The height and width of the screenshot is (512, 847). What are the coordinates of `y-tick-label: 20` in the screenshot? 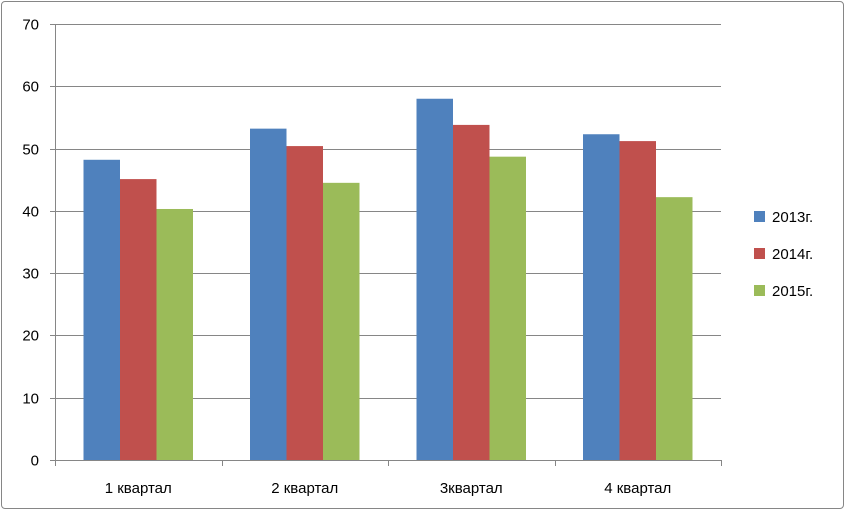 It's located at (30, 336).